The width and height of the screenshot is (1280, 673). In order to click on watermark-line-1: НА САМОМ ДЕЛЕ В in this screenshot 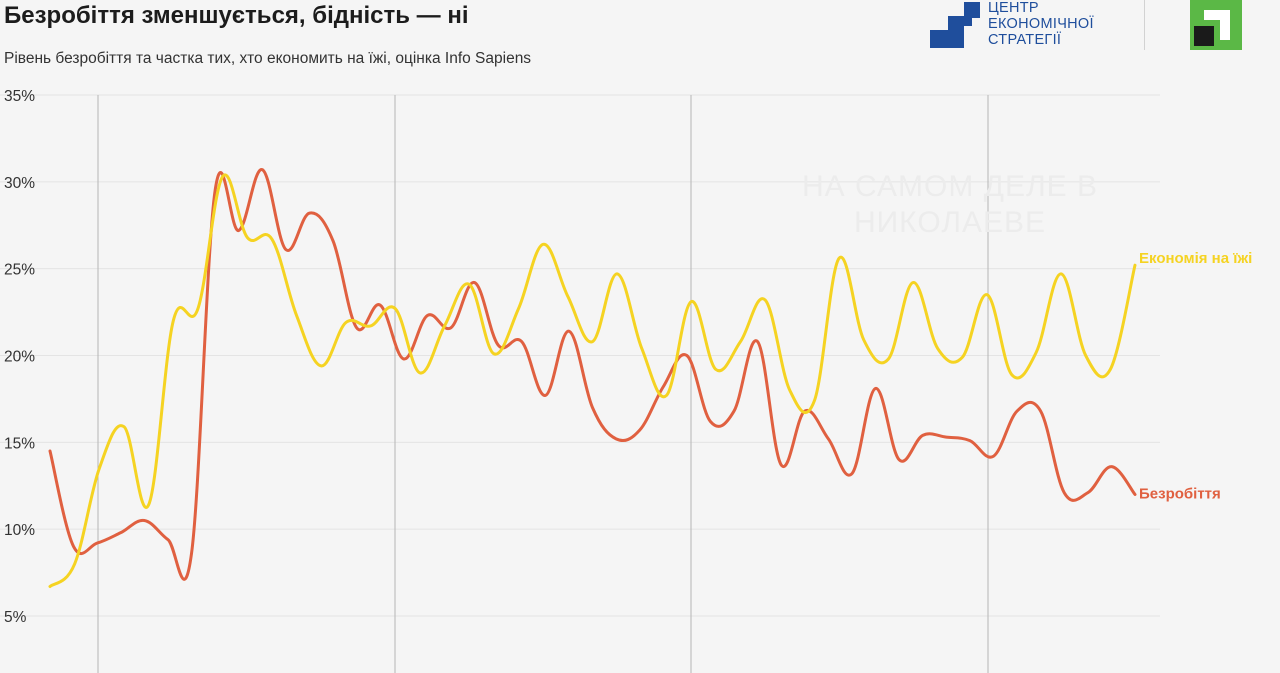, I will do `click(950, 186)`.